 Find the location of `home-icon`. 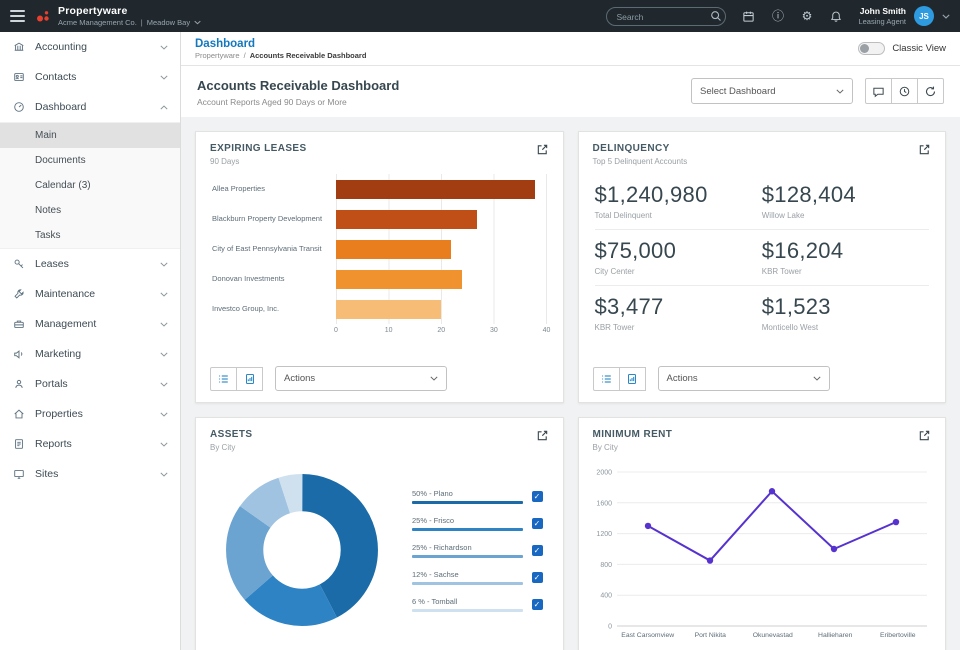

home-icon is located at coordinates (19, 414).